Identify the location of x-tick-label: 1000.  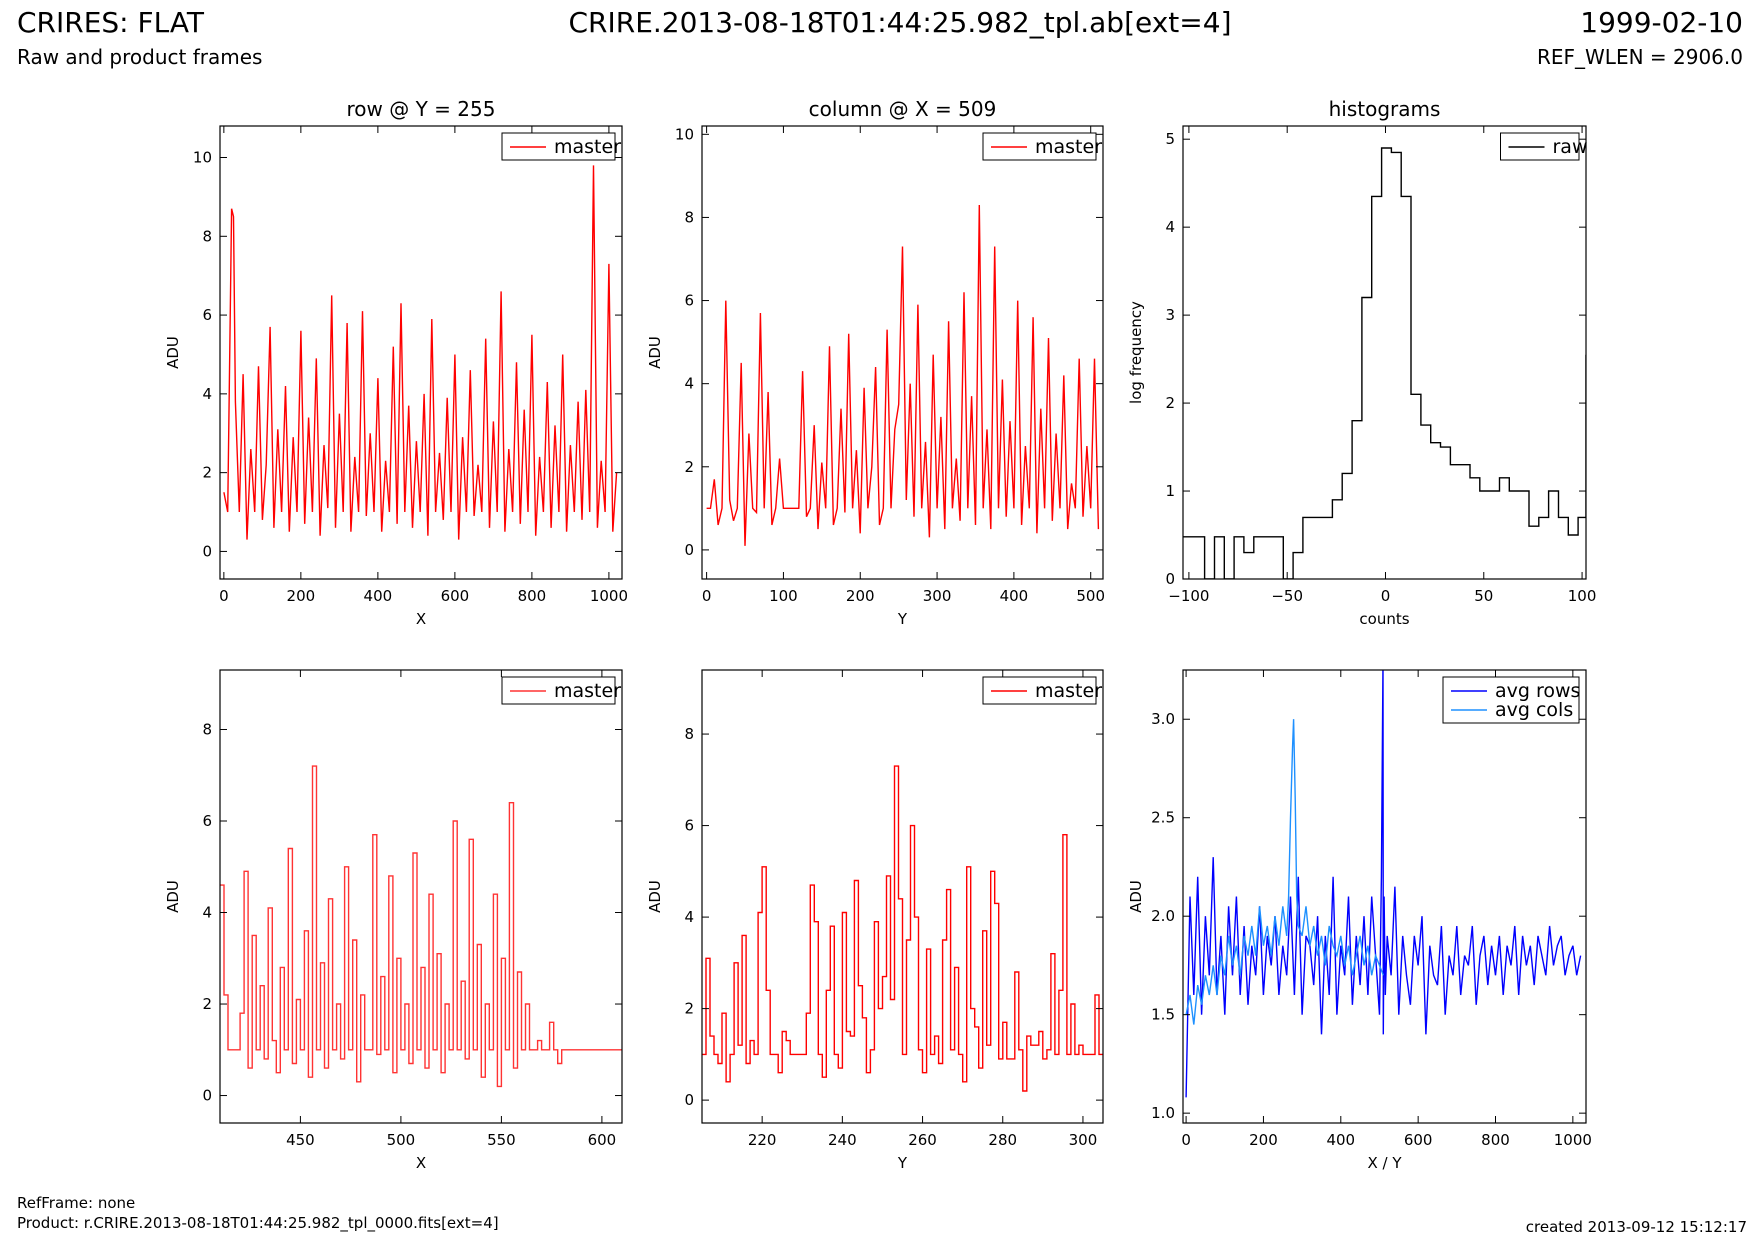
(1573, 1140).